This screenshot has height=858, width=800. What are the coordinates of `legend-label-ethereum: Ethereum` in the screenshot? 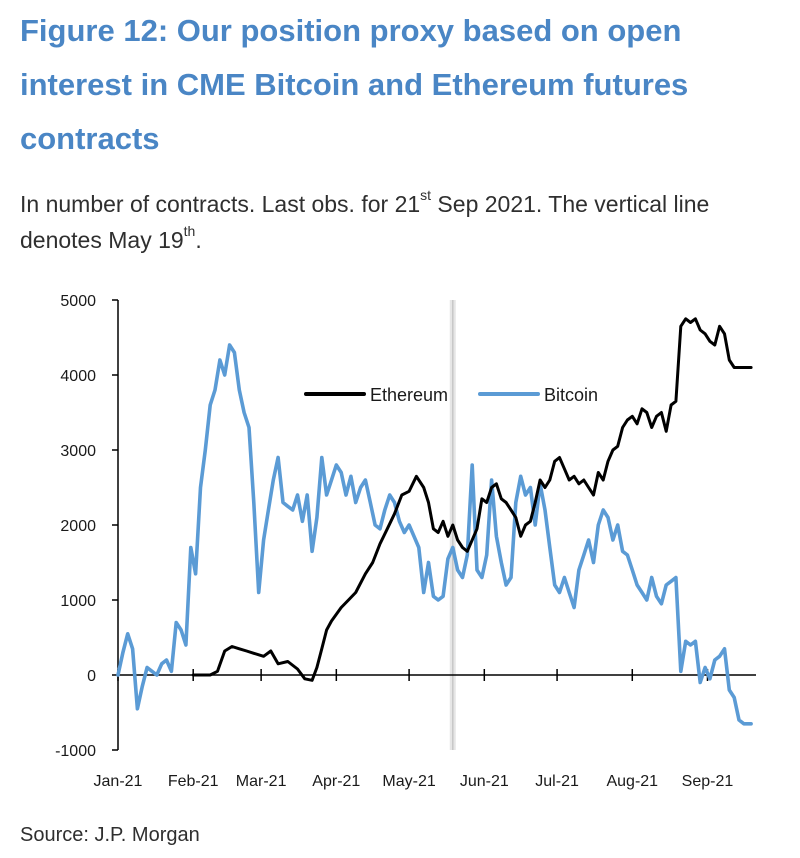 It's located at (409, 395).